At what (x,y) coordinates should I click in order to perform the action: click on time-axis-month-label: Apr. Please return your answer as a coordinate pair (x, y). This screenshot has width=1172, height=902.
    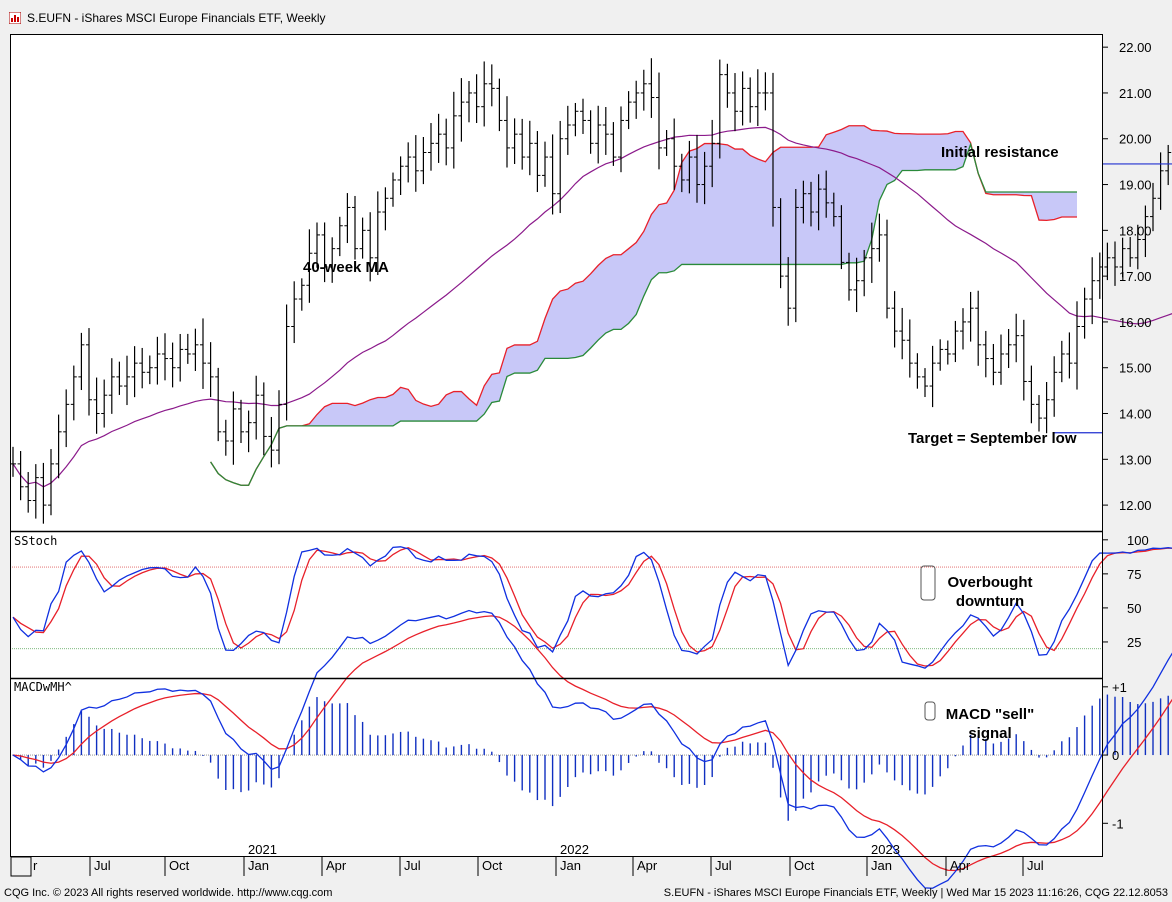
    Looking at the image, I should click on (647, 865).